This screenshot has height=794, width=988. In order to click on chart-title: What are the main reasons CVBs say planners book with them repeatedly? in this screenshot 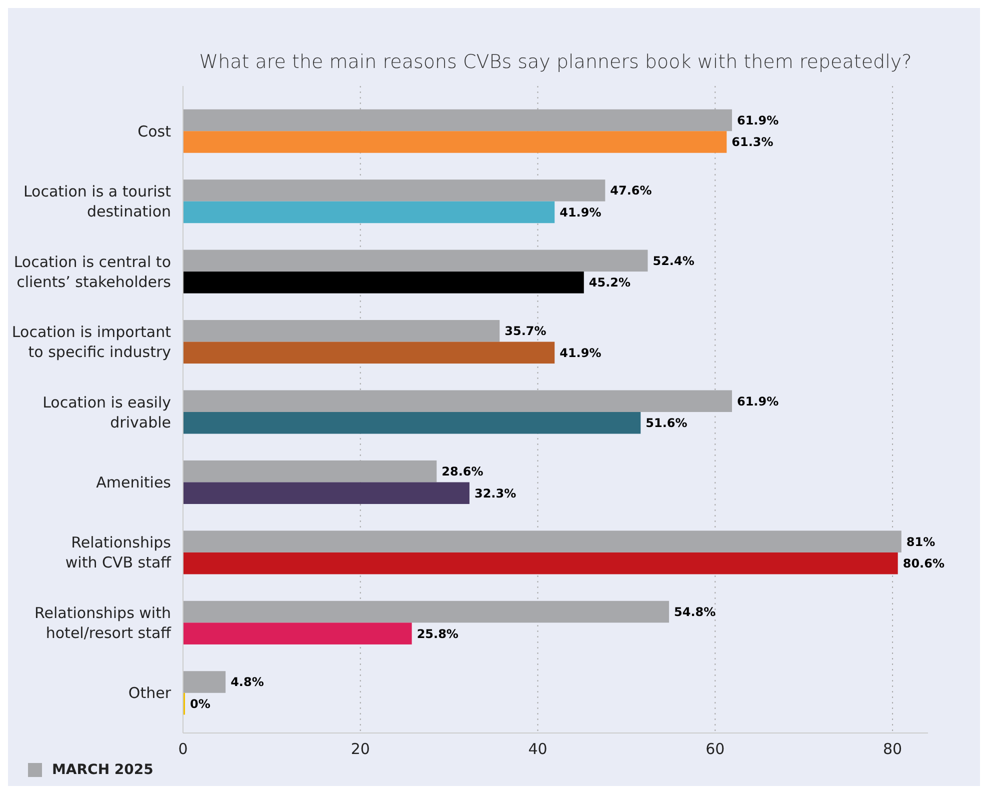, I will do `click(555, 62)`.